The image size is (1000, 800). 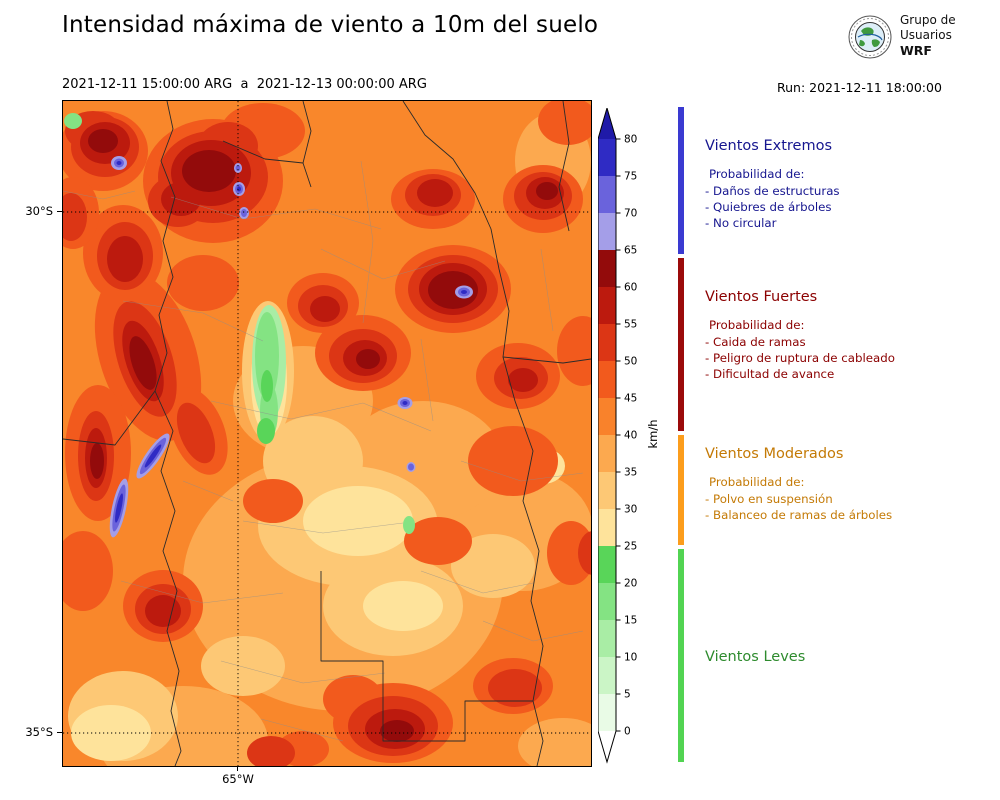 I want to click on legend-category-title: Vientos Leves, so click(x=755, y=657).